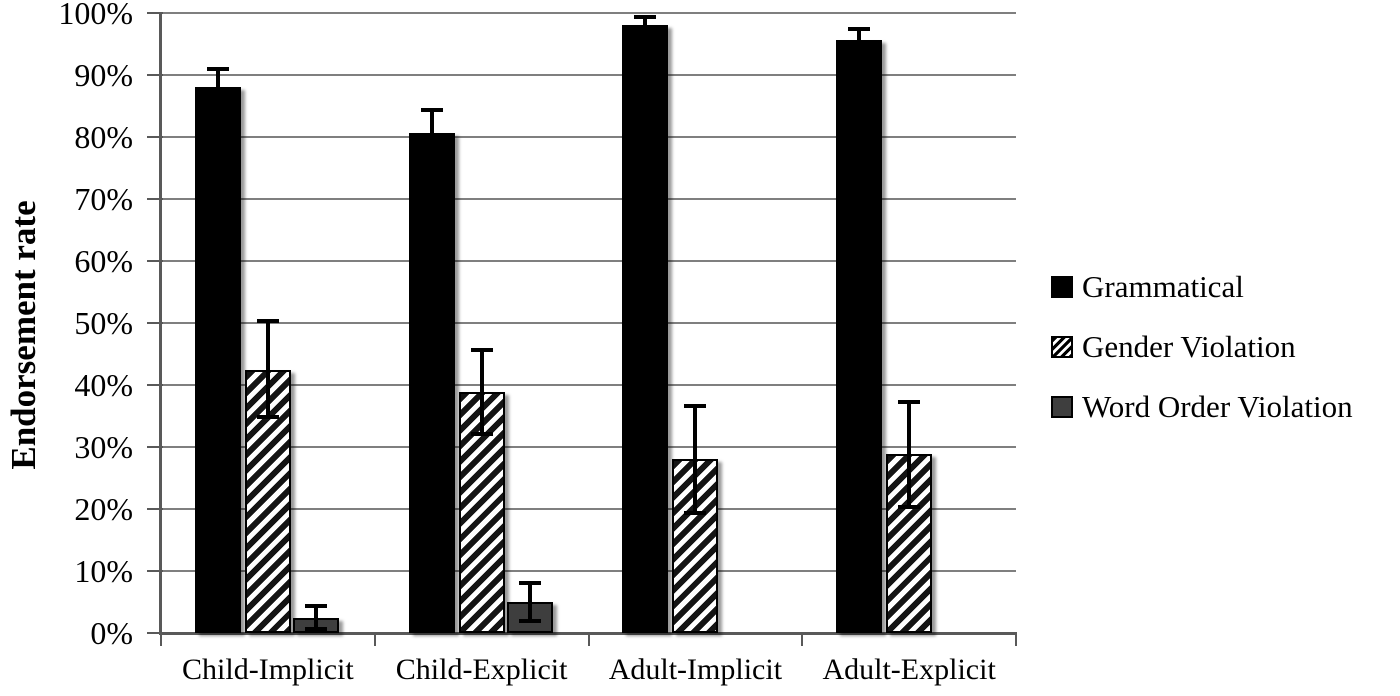 The height and width of the screenshot is (696, 1400). Describe the element at coordinates (103, 385) in the screenshot. I see `y-tick-label: 40%` at that location.